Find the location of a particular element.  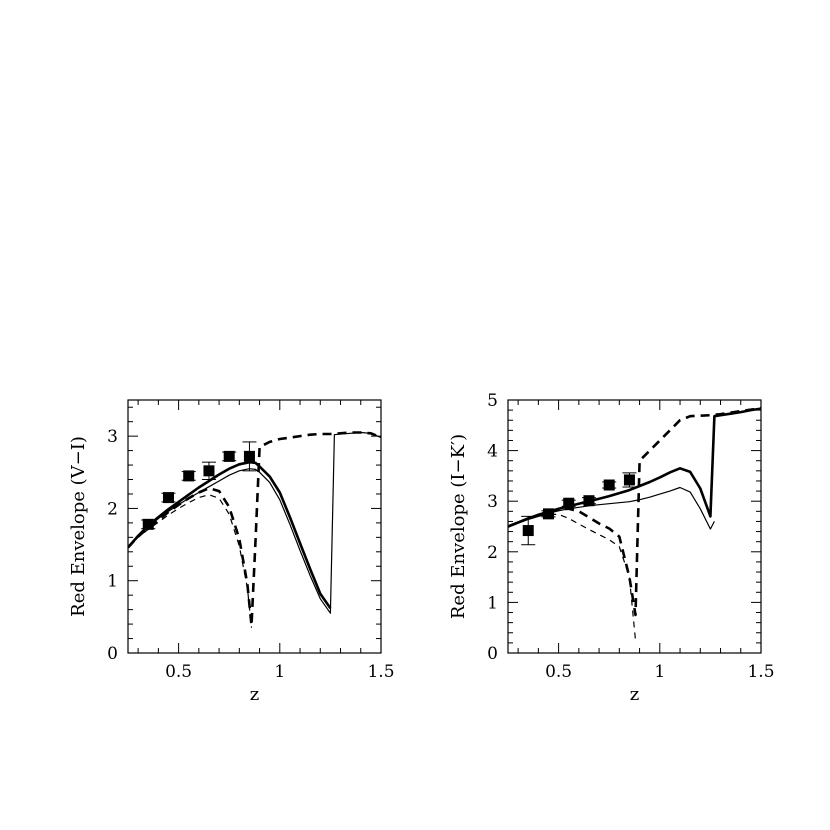

y-tick-label: 4 is located at coordinates (492, 452).